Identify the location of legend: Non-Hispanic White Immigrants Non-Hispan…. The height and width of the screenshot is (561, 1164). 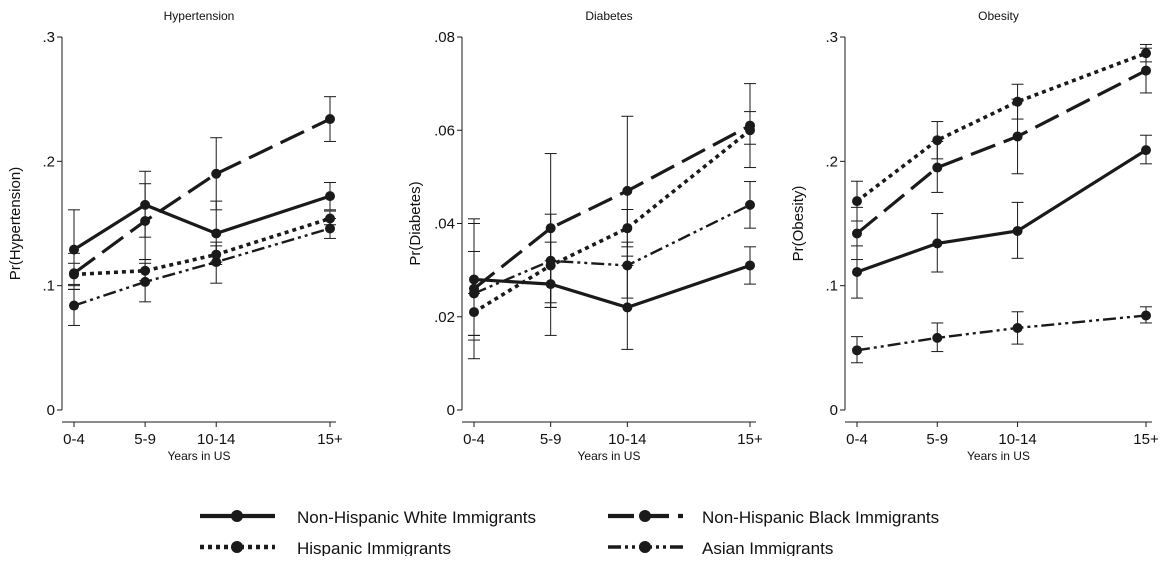
(569, 533).